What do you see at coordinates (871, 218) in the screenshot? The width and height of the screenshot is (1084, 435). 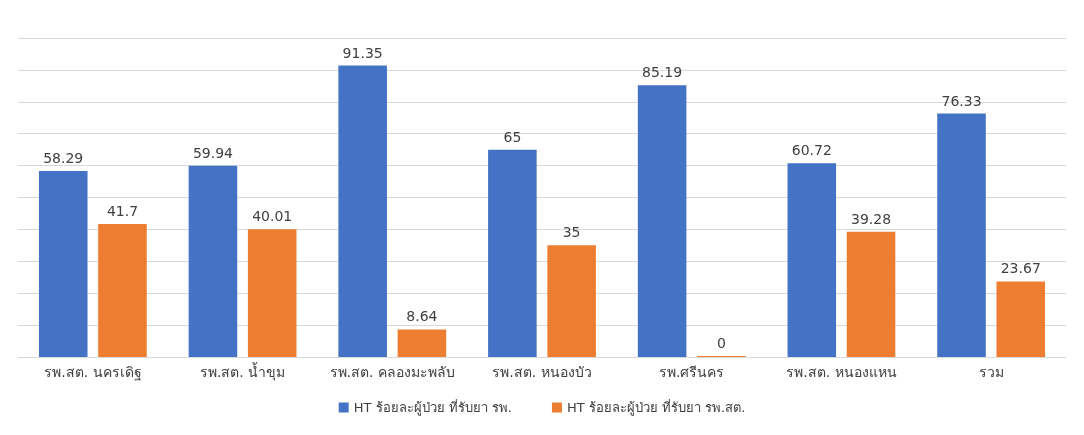 I see `data-label: 39.28` at bounding box center [871, 218].